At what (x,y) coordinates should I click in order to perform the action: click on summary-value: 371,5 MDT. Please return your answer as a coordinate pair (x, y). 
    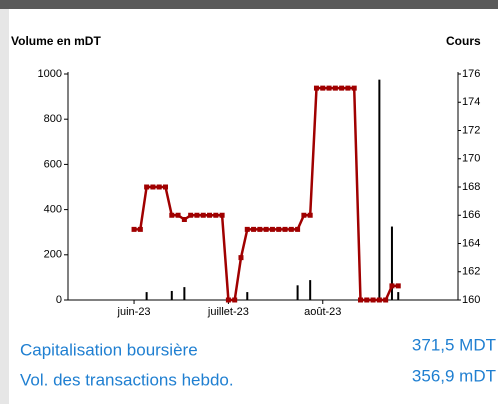
    Looking at the image, I should click on (454, 344).